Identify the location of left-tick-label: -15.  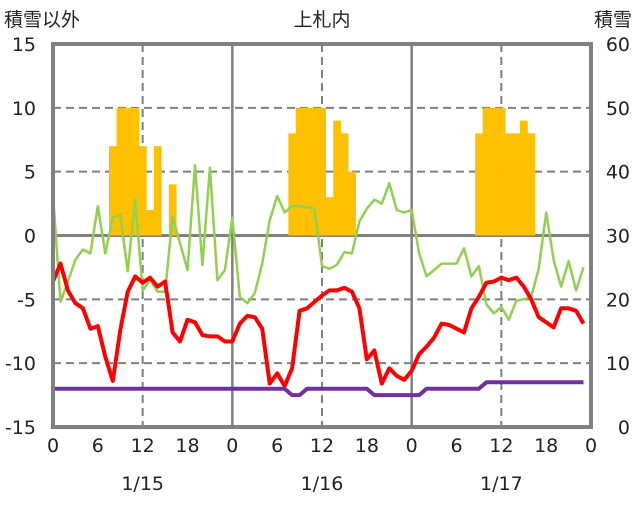
(20, 428).